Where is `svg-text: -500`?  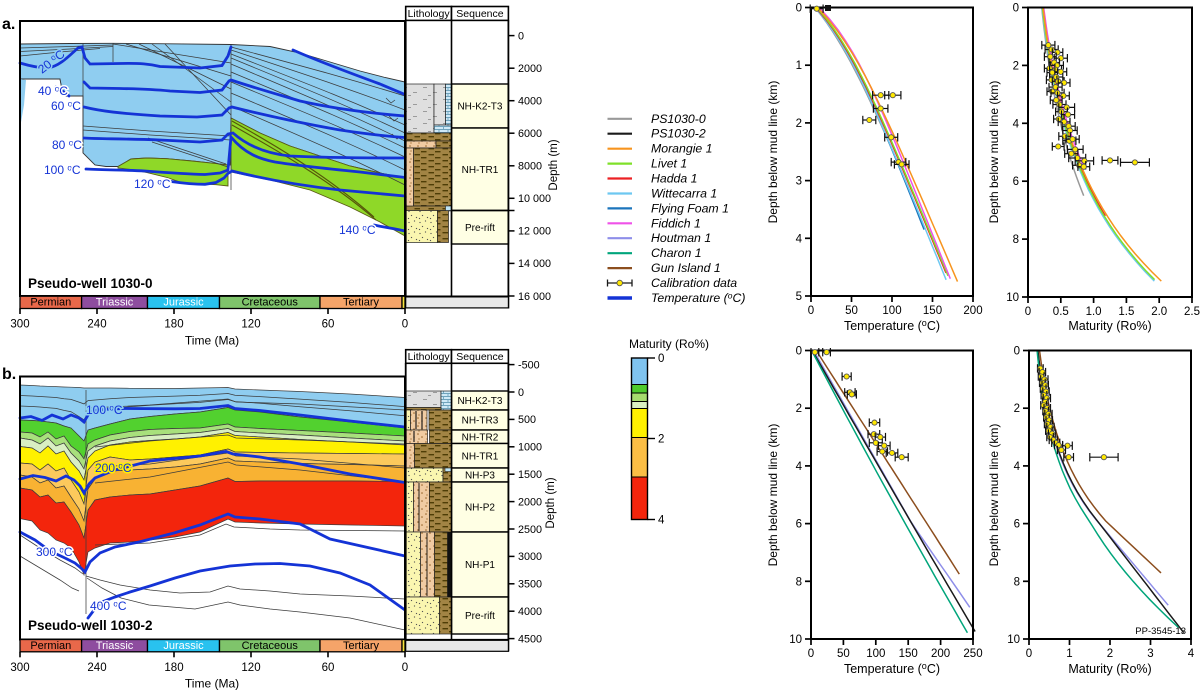 svg-text: -500 is located at coordinates (529, 365).